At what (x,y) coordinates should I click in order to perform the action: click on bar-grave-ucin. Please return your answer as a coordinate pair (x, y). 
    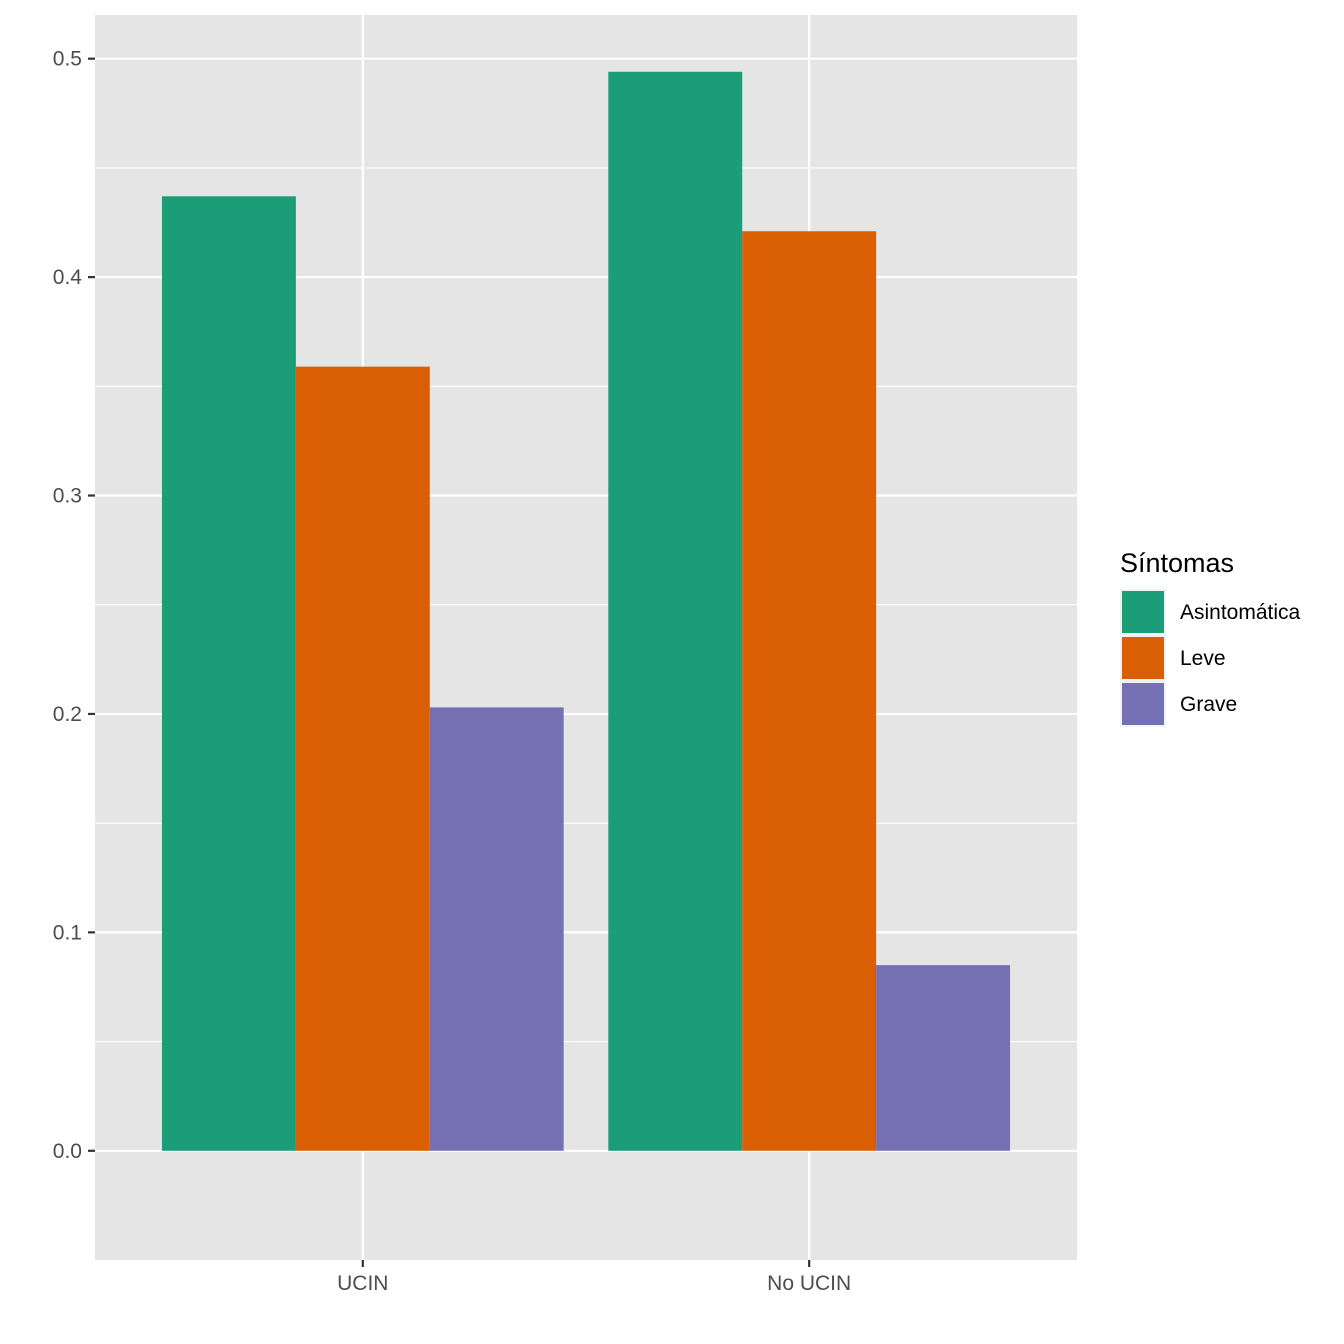
    Looking at the image, I should click on (496, 929).